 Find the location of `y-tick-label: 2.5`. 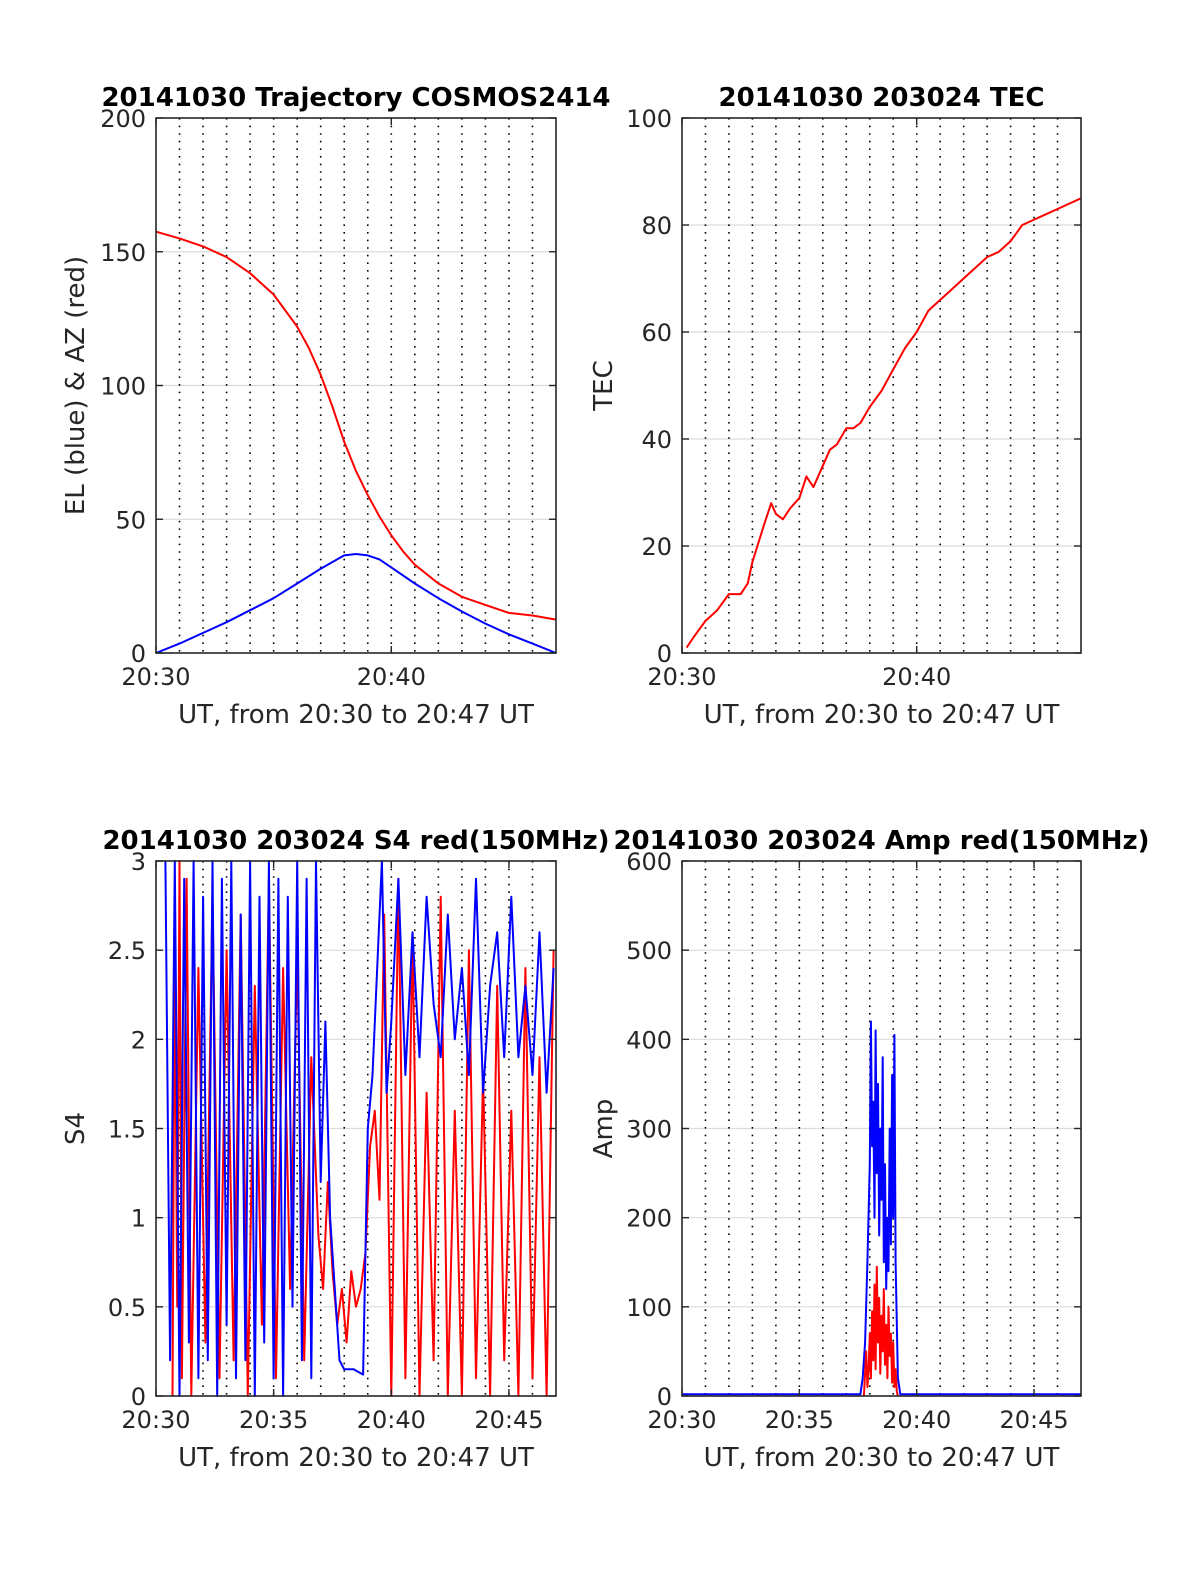

y-tick-label: 2.5 is located at coordinates (127, 951).